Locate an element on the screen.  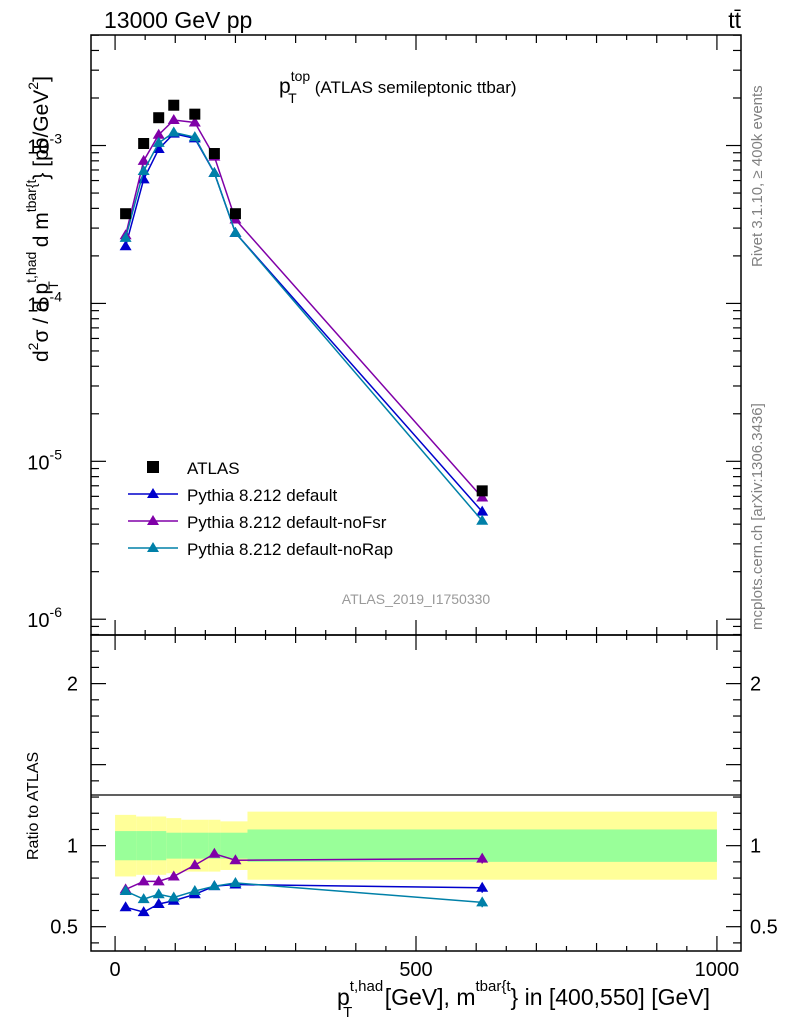
main-y-tick-label: 10-2 is located at coordinates (44, 0).